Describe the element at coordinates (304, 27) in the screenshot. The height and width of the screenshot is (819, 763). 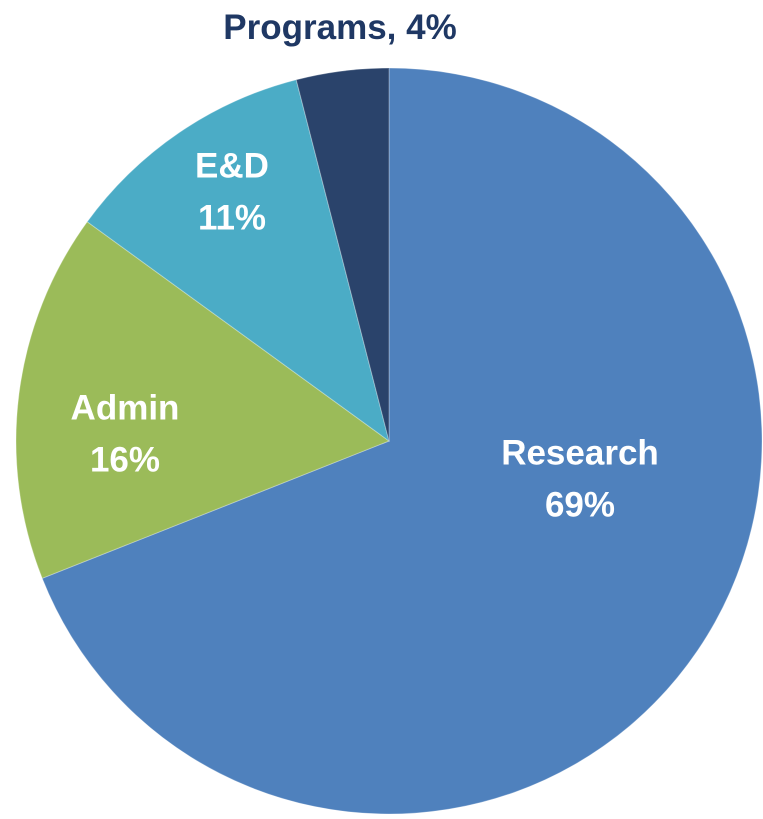
I see `slice-name: Programs` at that location.